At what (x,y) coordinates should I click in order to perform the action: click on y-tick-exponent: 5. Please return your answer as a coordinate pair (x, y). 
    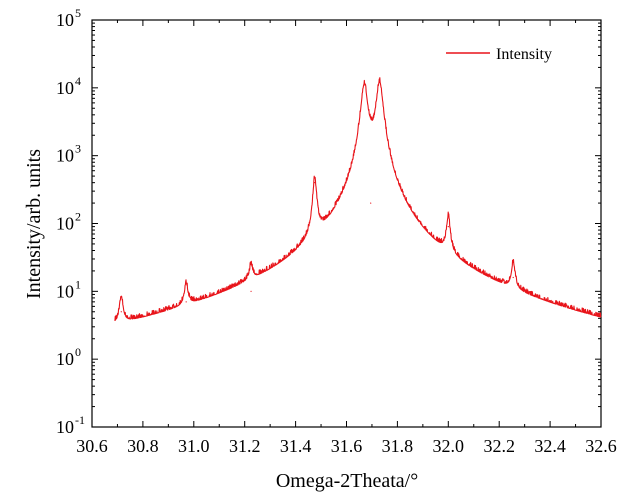
    Looking at the image, I should click on (78, 13).